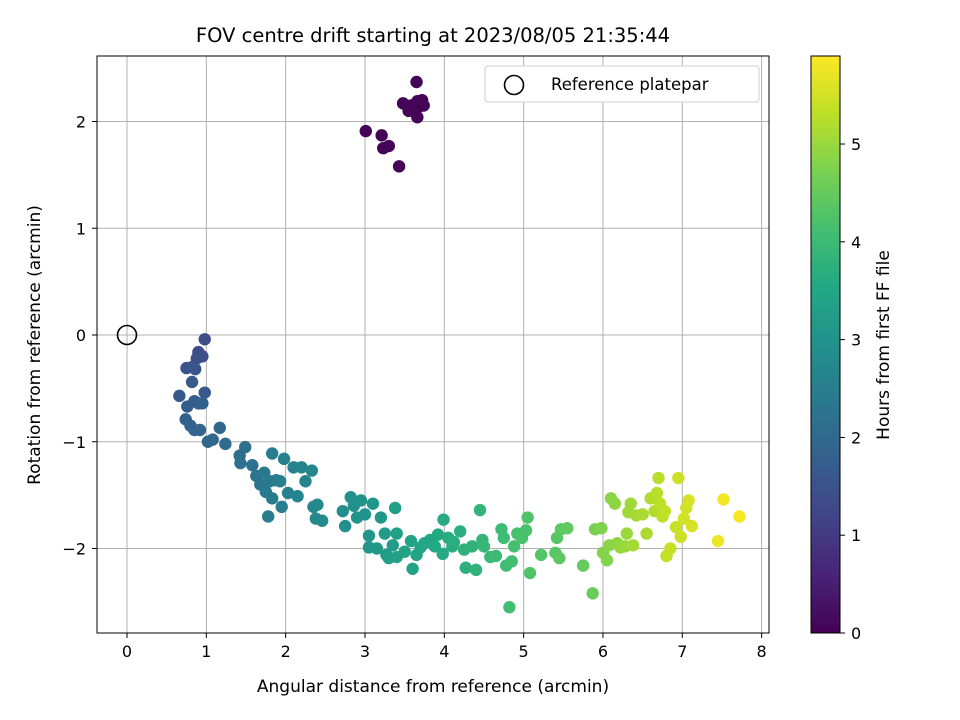 Image resolution: width=960 pixels, height=720 pixels. I want to click on colorbar-tick-label: 1, so click(856, 535).